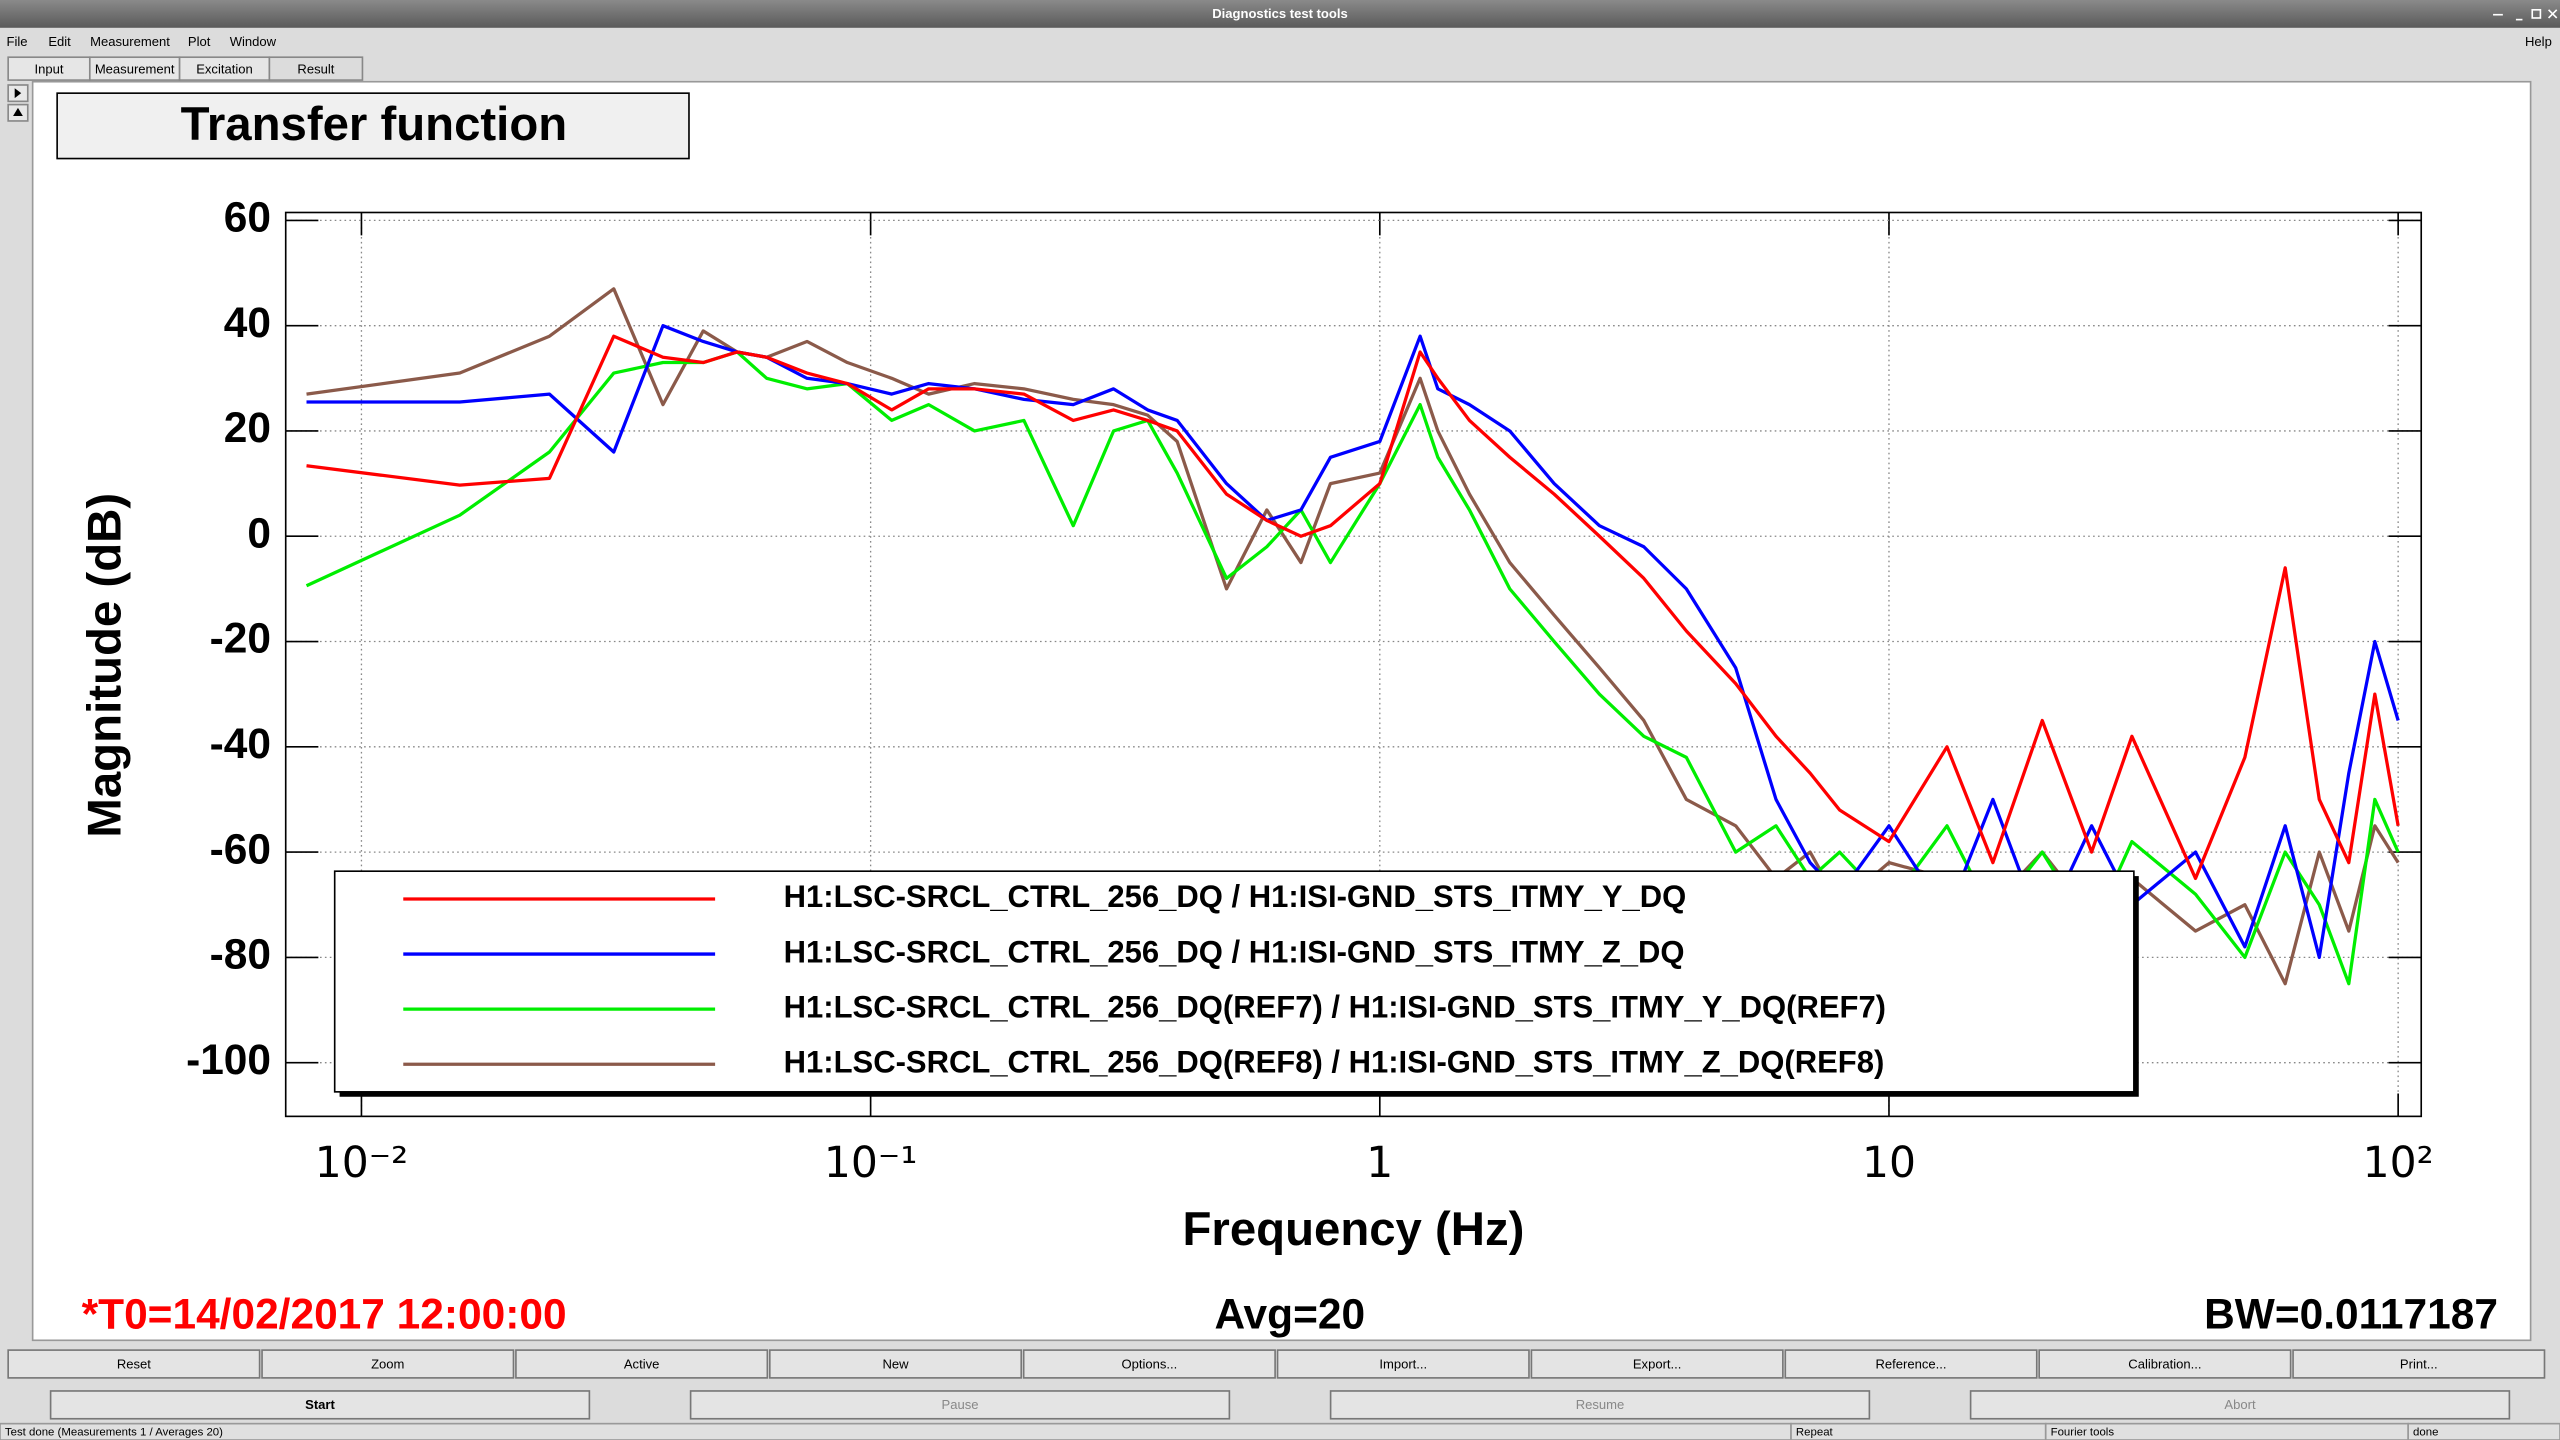  What do you see at coordinates (185, 68) in the screenshot?
I see `tab-bar: Input Measurement Excitation Result` at bounding box center [185, 68].